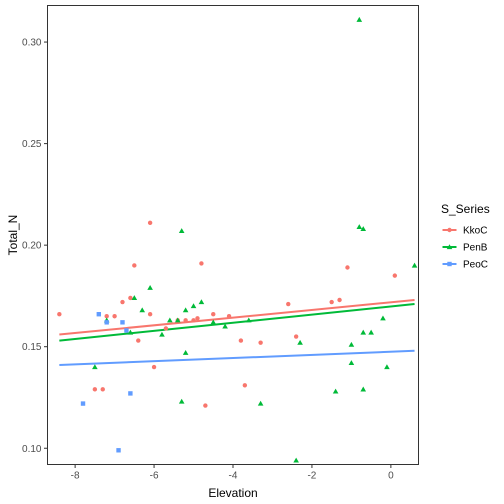  Describe the element at coordinates (237, 357) in the screenshot. I see `trend-line-peoc` at that location.